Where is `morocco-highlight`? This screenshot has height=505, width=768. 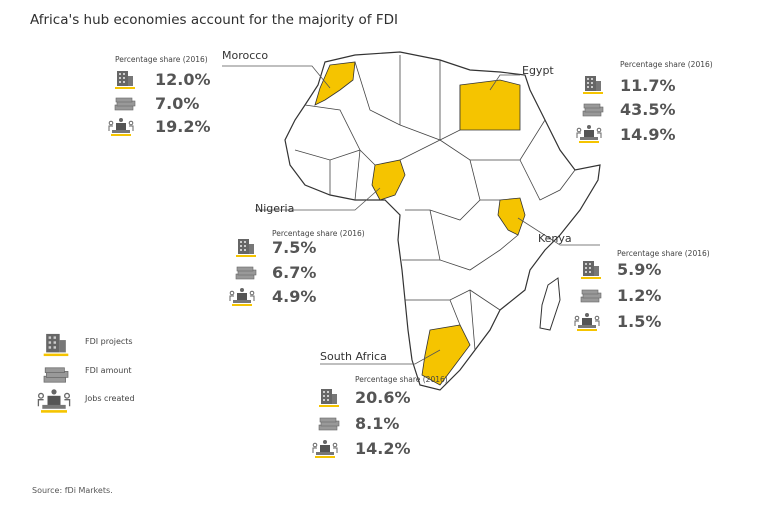 morocco-highlight is located at coordinates (335, 83).